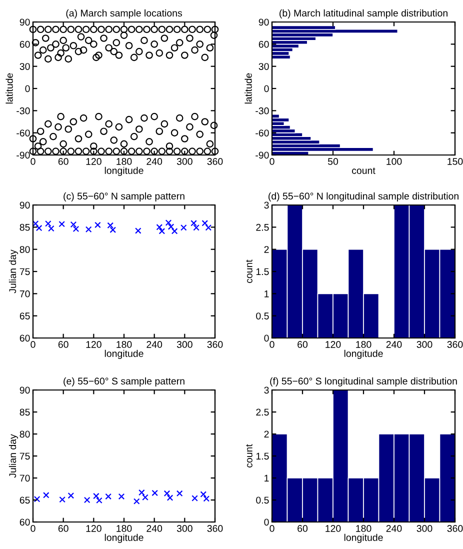 This screenshot has height=549, width=463. I want to click on y-axis-title: Julian day, so click(13, 456).